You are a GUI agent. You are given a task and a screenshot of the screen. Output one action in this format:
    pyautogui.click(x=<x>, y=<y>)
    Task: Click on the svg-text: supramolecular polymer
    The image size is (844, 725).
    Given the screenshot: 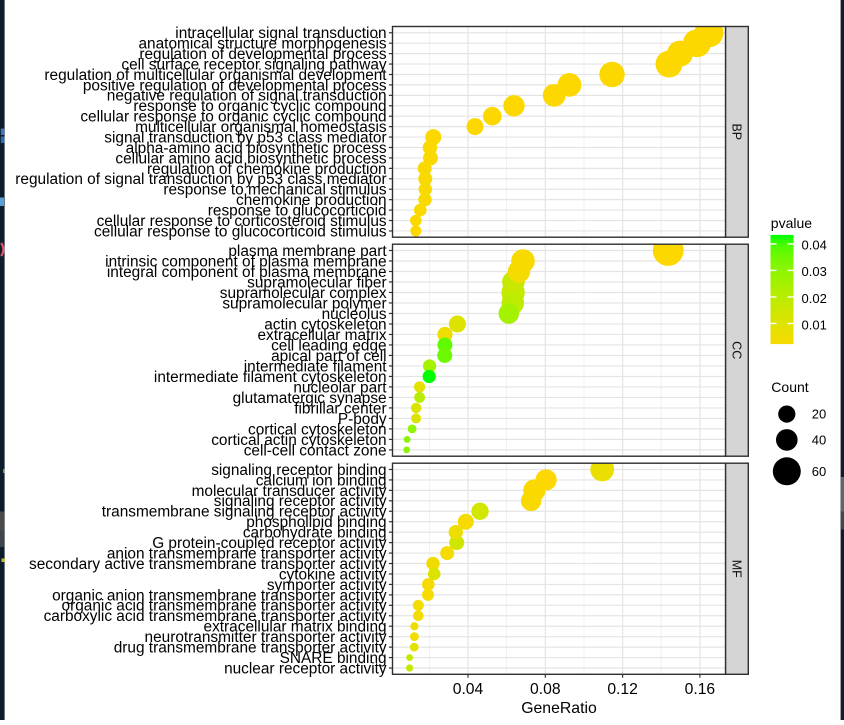 What is the action you would take?
    pyautogui.click(x=304, y=303)
    